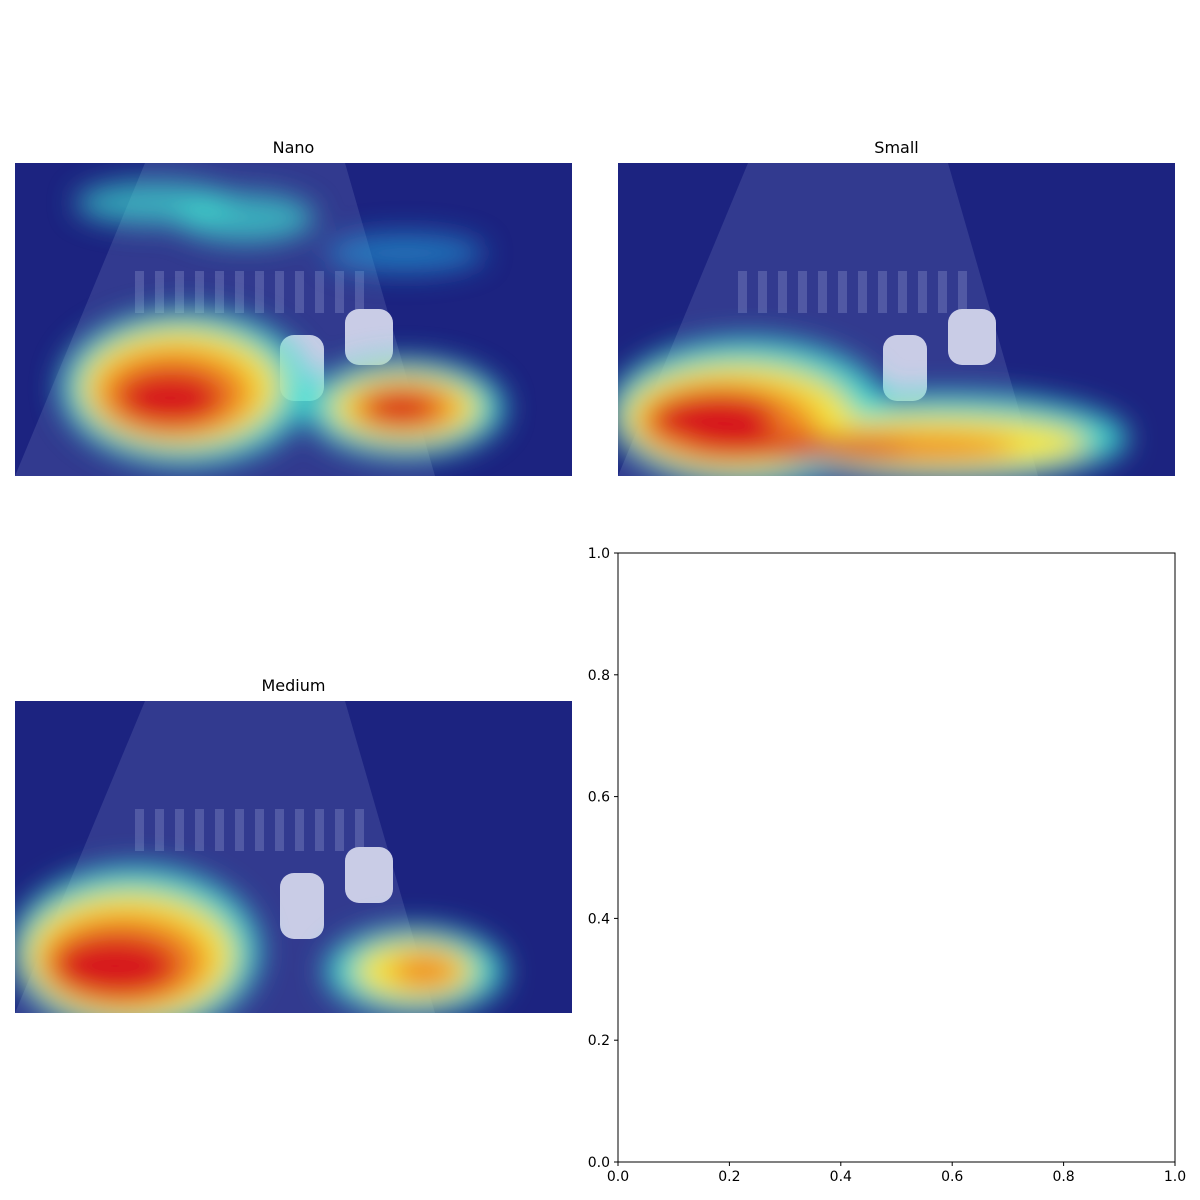 The height and width of the screenshot is (1200, 1200). I want to click on x-tick-label: 0.2, so click(729, 1177).